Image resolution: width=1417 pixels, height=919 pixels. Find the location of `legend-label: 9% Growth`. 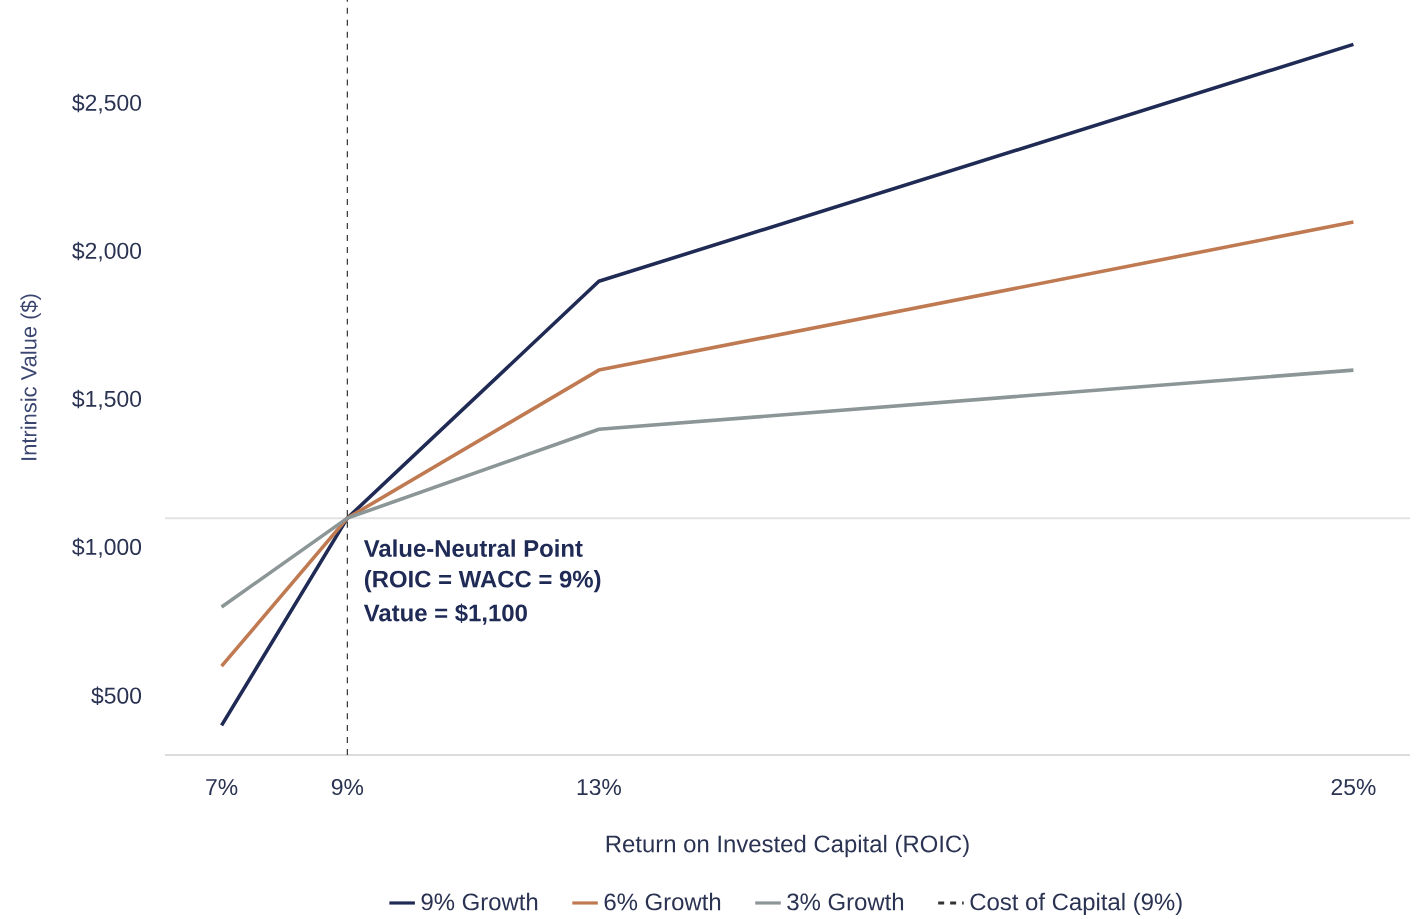

legend-label: 9% Growth is located at coordinates (479, 901).